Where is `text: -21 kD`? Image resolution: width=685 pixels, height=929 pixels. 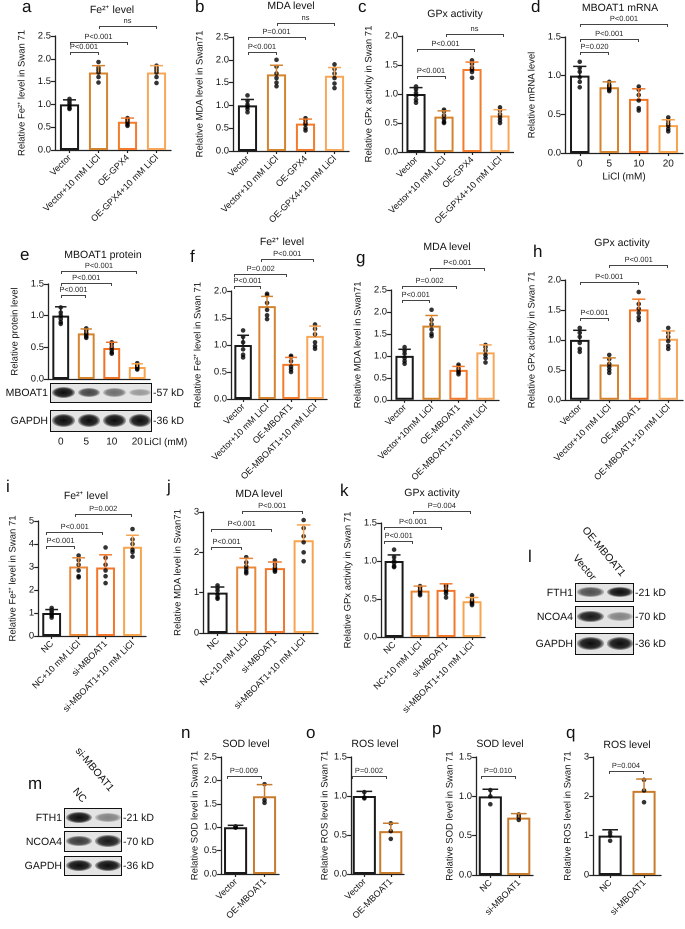
text: -21 kD is located at coordinates (650, 592).